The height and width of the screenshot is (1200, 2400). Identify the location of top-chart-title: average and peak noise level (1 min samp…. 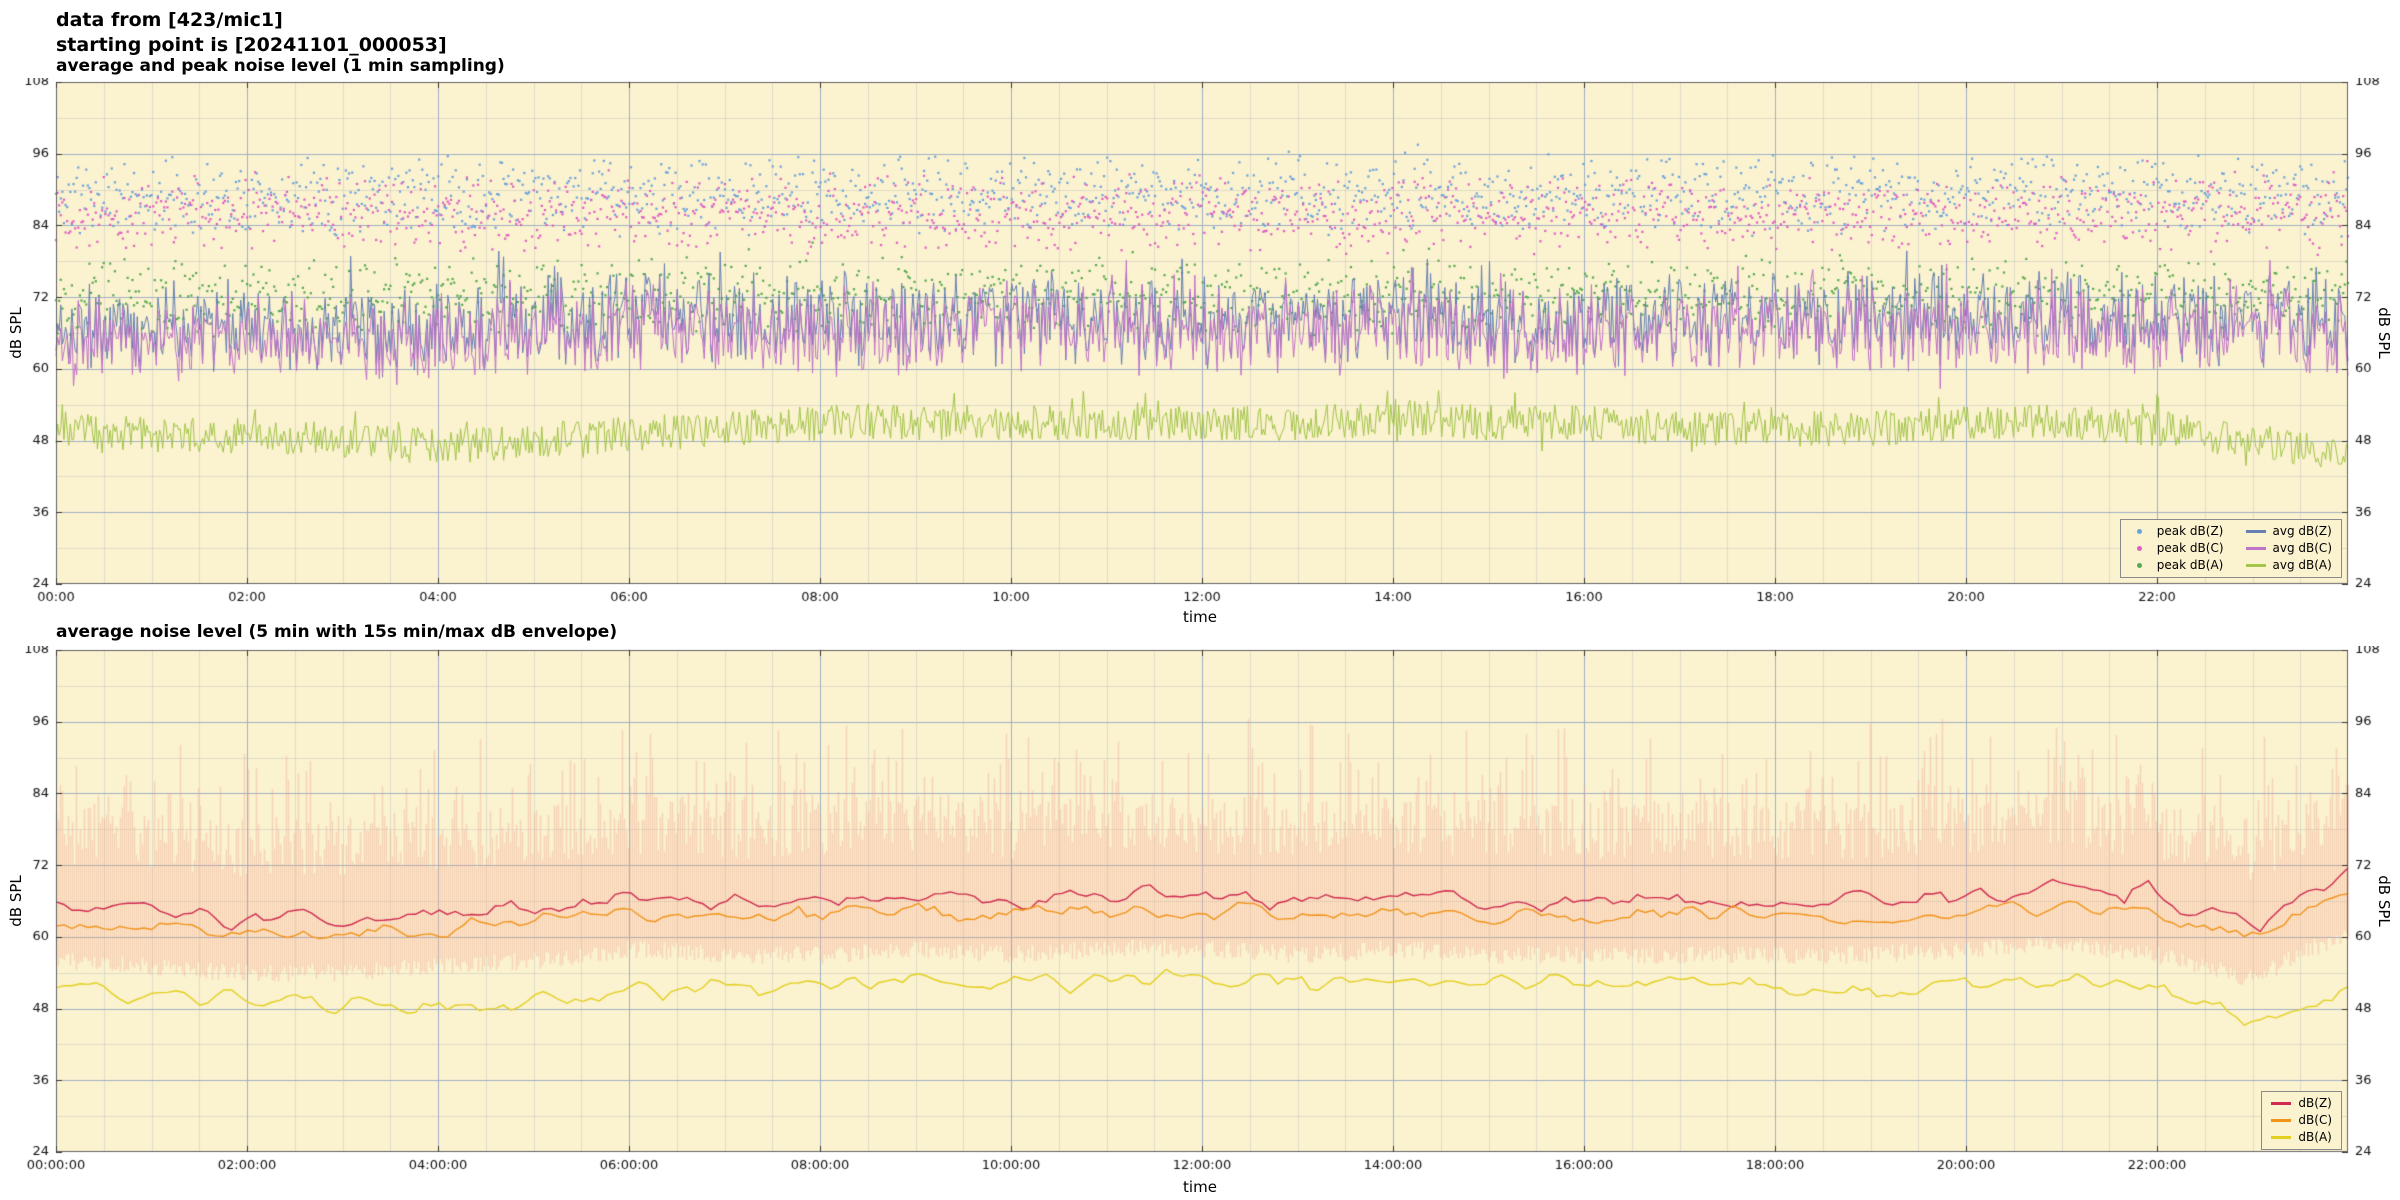
(280, 66).